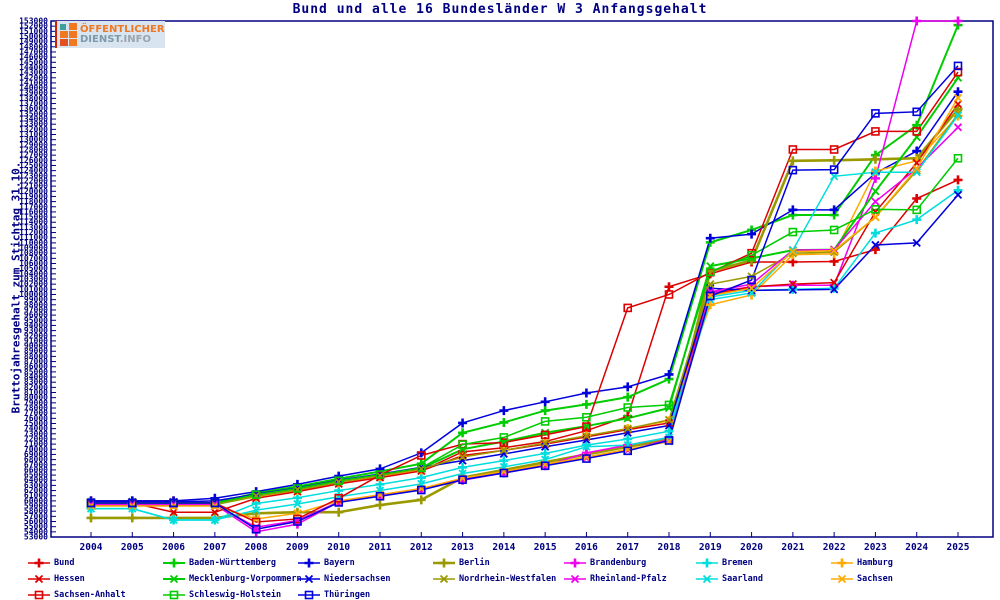 The width and height of the screenshot is (1000, 600). I want to click on y-tick-label: 111000, so click(33, 237).